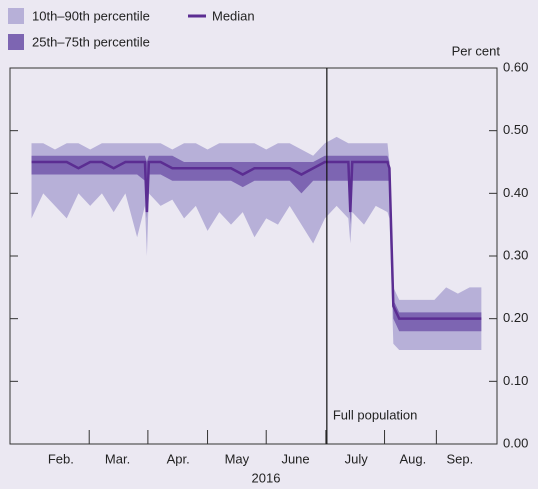  Describe the element at coordinates (357, 458) in the screenshot. I see `x-tick-label: July` at that location.